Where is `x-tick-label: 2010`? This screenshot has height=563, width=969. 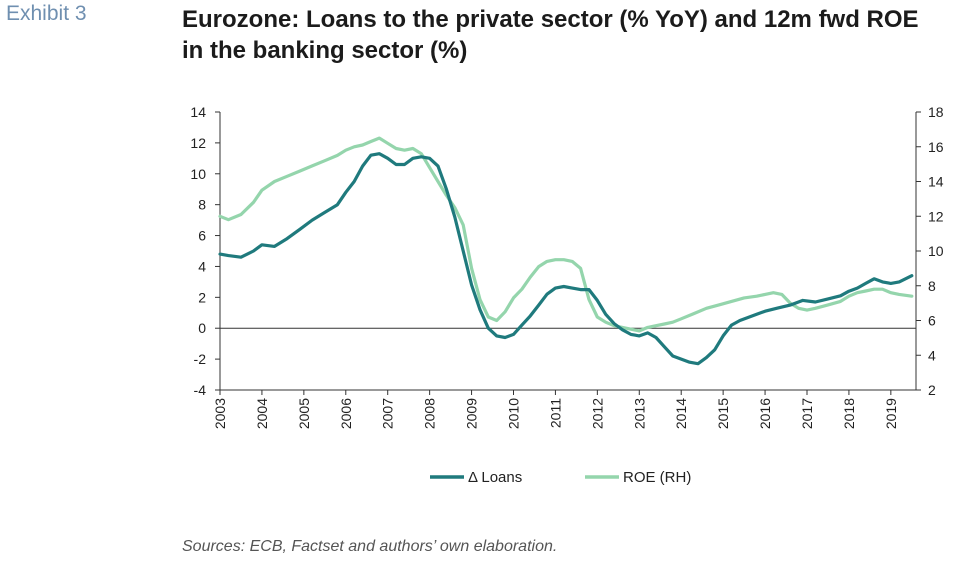 x-tick-label: 2010 is located at coordinates (513, 413).